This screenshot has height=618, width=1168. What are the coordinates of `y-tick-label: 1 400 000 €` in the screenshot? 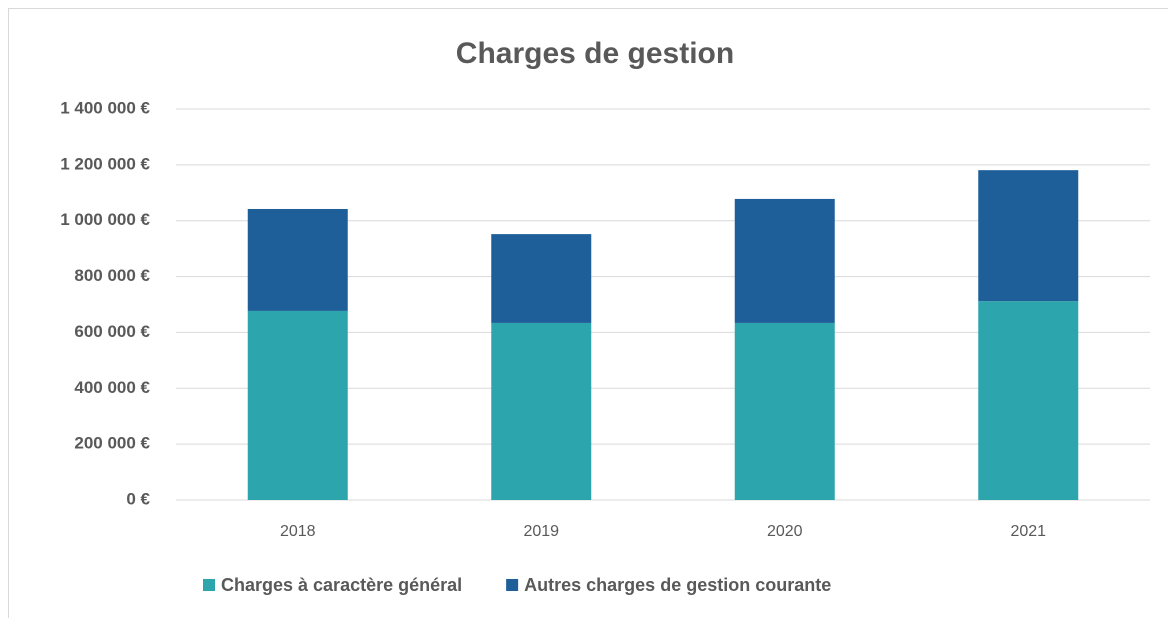 It's located at (105, 107).